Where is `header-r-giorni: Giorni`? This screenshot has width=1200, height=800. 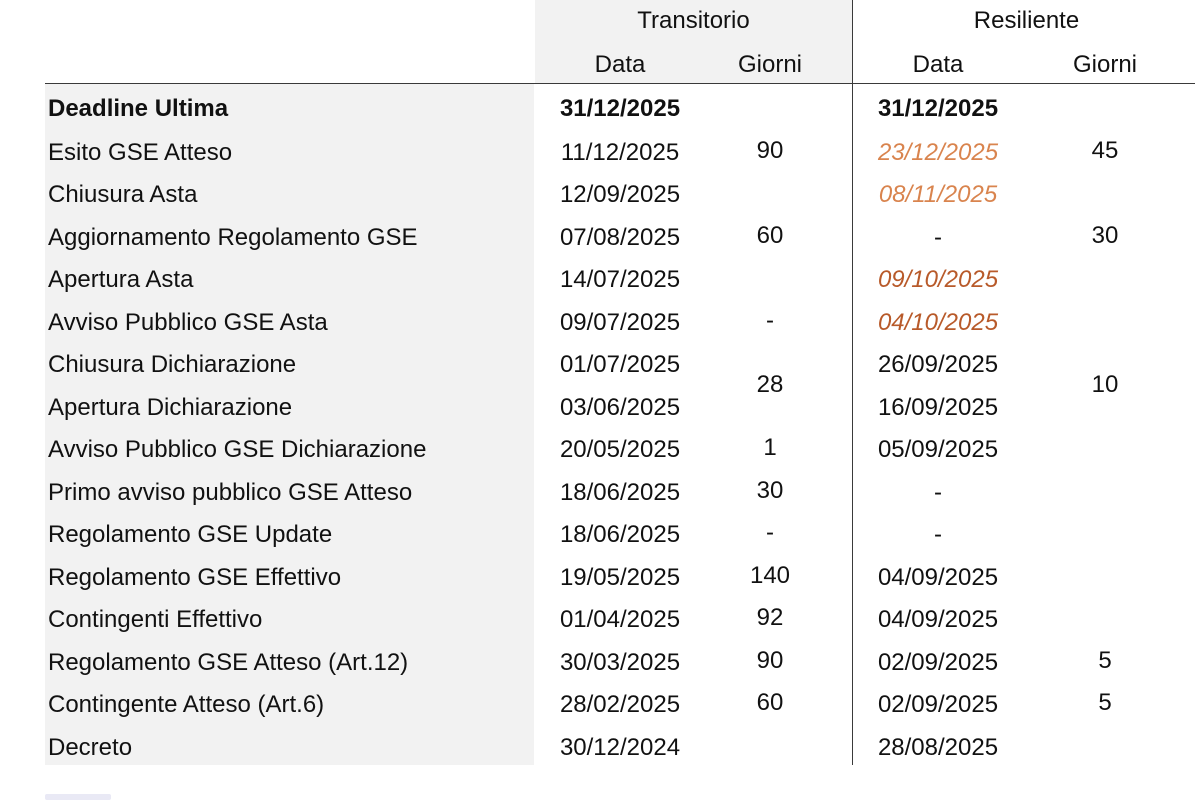
header-r-giorni: Giorni is located at coordinates (1105, 64).